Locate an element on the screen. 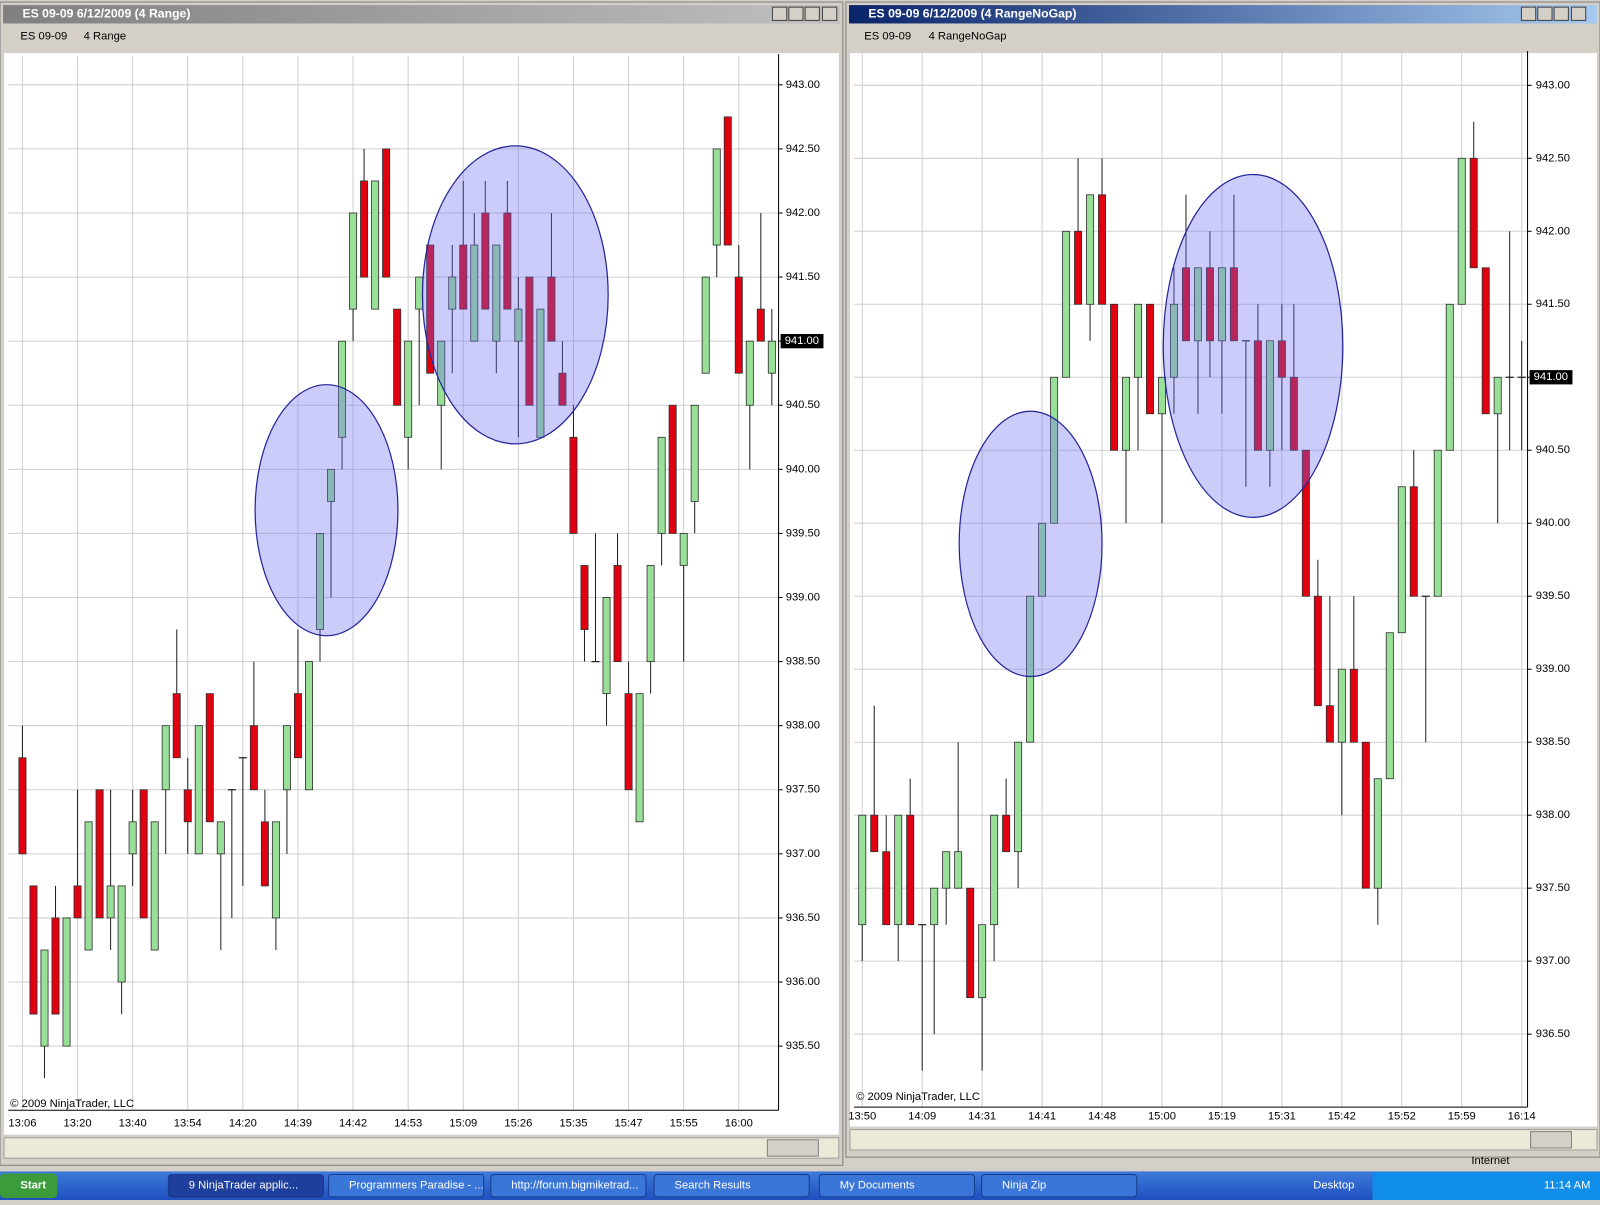 The height and width of the screenshot is (1205, 1600). y-tick-label: 941.50 is located at coordinates (803, 277).